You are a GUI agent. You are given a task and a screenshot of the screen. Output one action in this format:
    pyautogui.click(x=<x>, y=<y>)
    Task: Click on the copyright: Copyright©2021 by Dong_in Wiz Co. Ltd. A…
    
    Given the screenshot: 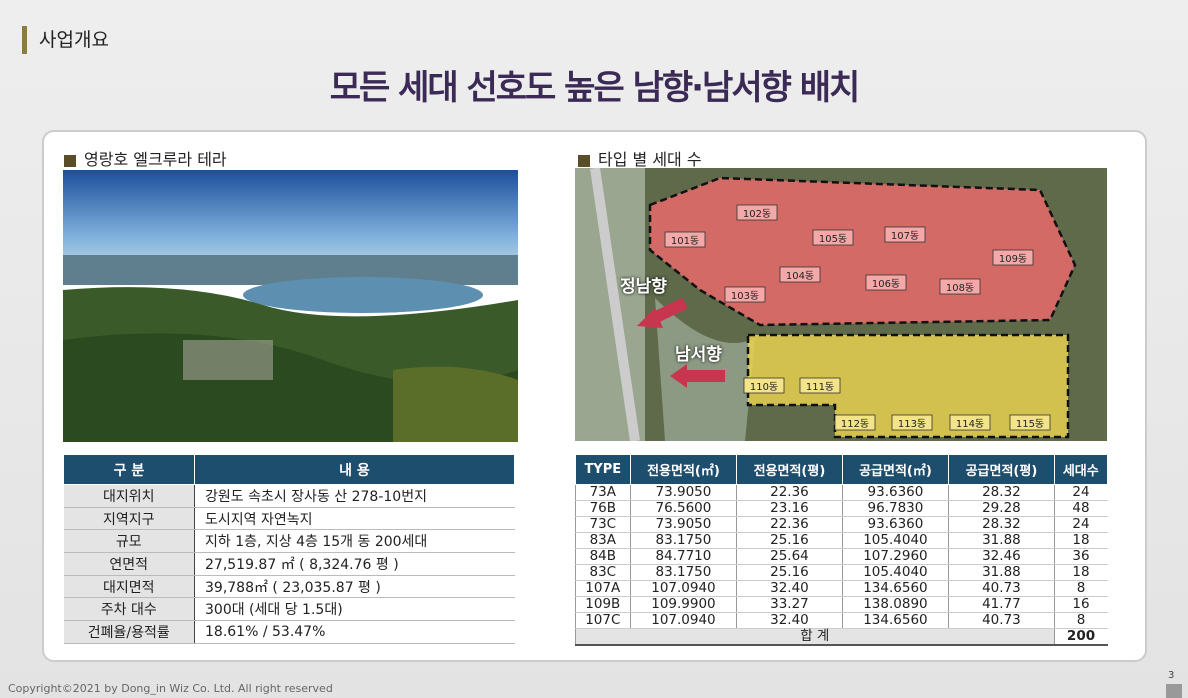 What is the action you would take?
    pyautogui.click(x=170, y=688)
    